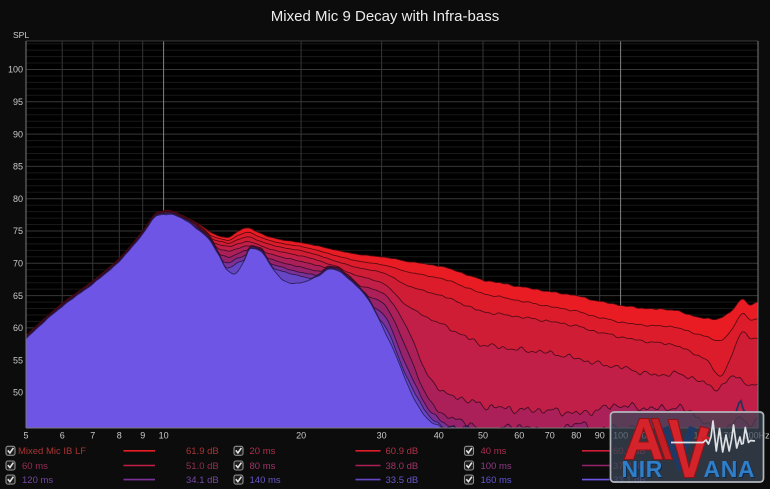  Describe the element at coordinates (402, 466) in the screenshot. I see `svg-text: 38.0 dB` at that location.